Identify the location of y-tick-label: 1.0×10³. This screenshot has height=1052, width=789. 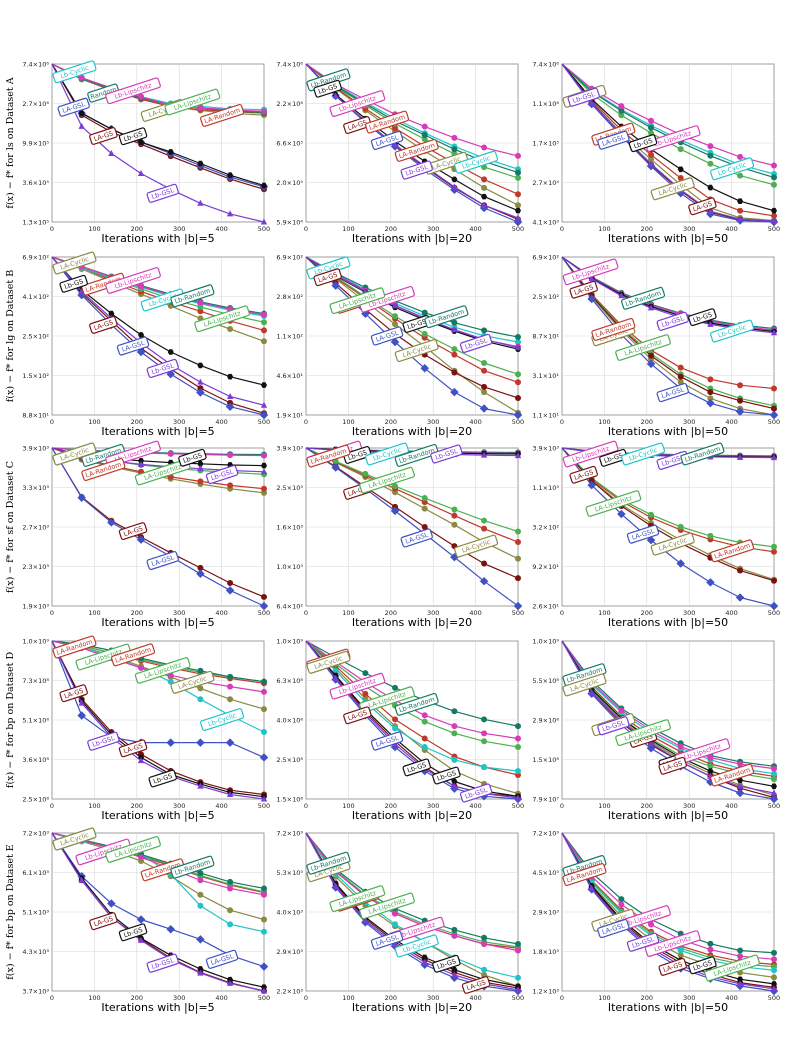
(289, 567).